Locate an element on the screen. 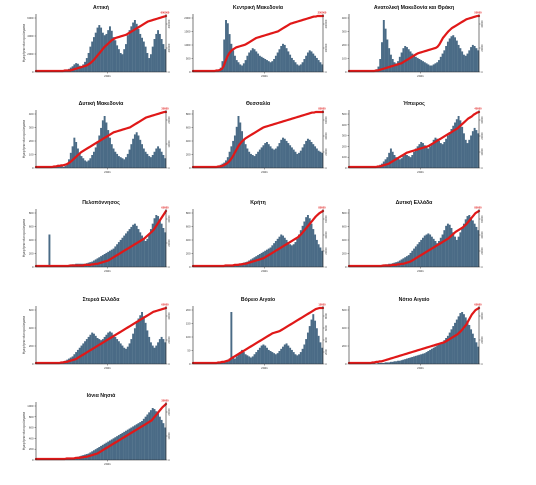 This screenshot has height=485, width=536. cumulative-total-label: 600000 is located at coordinates (165, 13).